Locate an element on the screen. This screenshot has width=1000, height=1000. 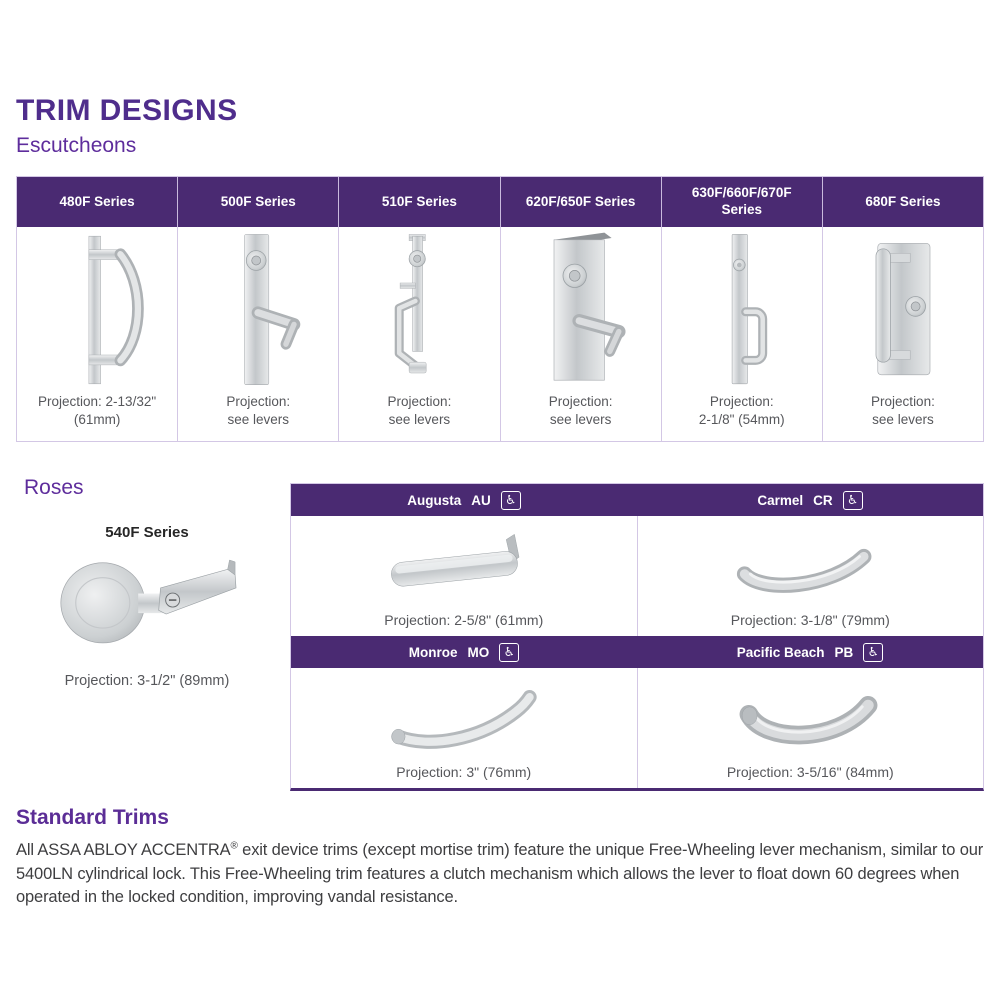
column-header-510f: 510F Series is located at coordinates (419, 202).